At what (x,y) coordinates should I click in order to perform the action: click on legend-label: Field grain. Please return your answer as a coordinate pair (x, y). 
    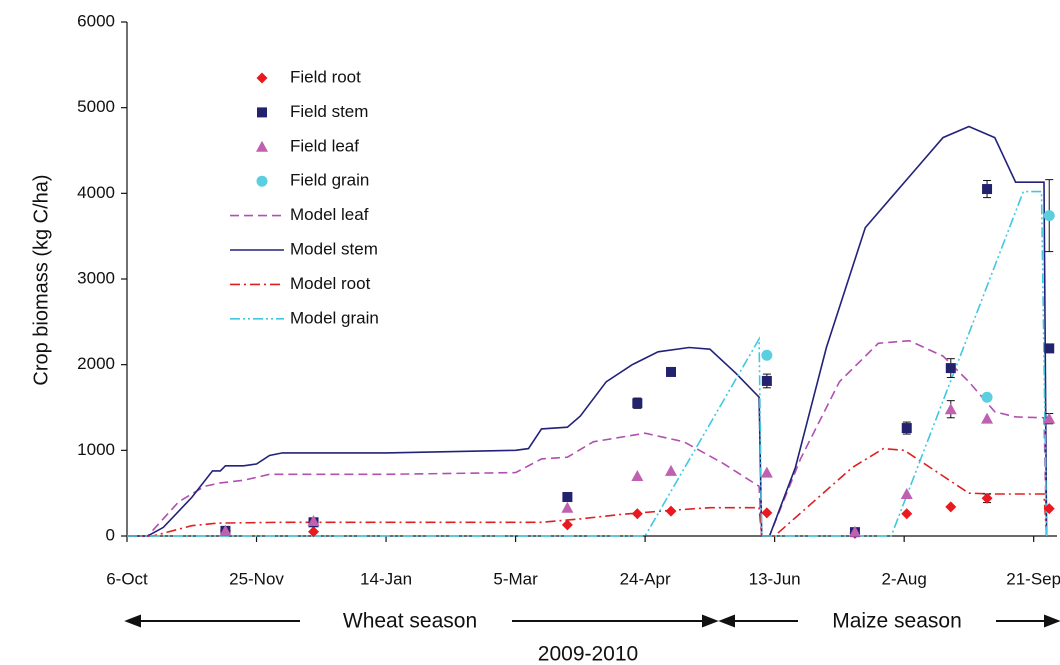
    Looking at the image, I should click on (329, 180).